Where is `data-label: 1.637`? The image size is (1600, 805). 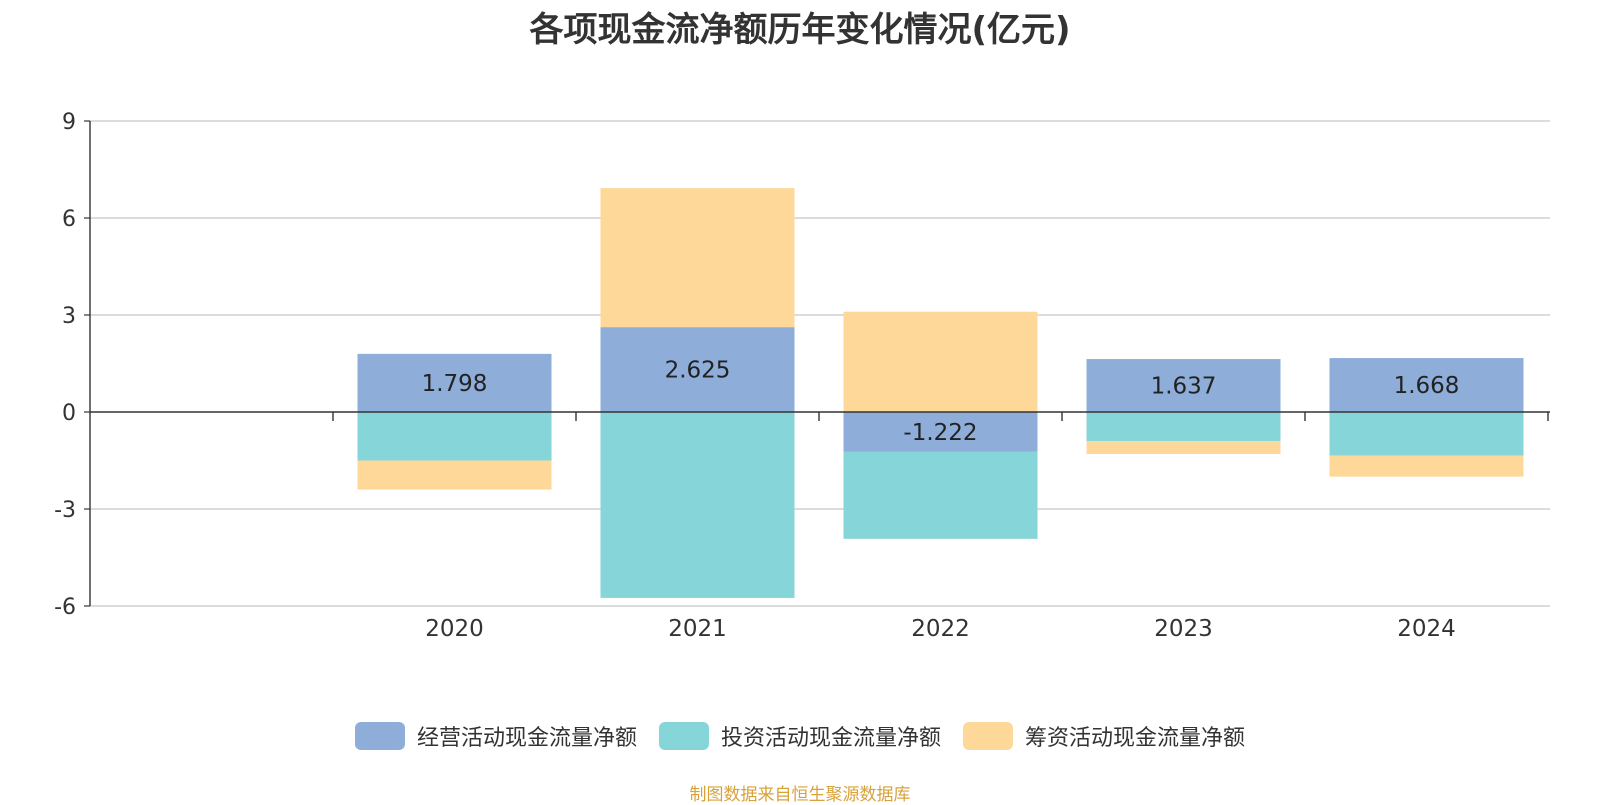 data-label: 1.637 is located at coordinates (1184, 387).